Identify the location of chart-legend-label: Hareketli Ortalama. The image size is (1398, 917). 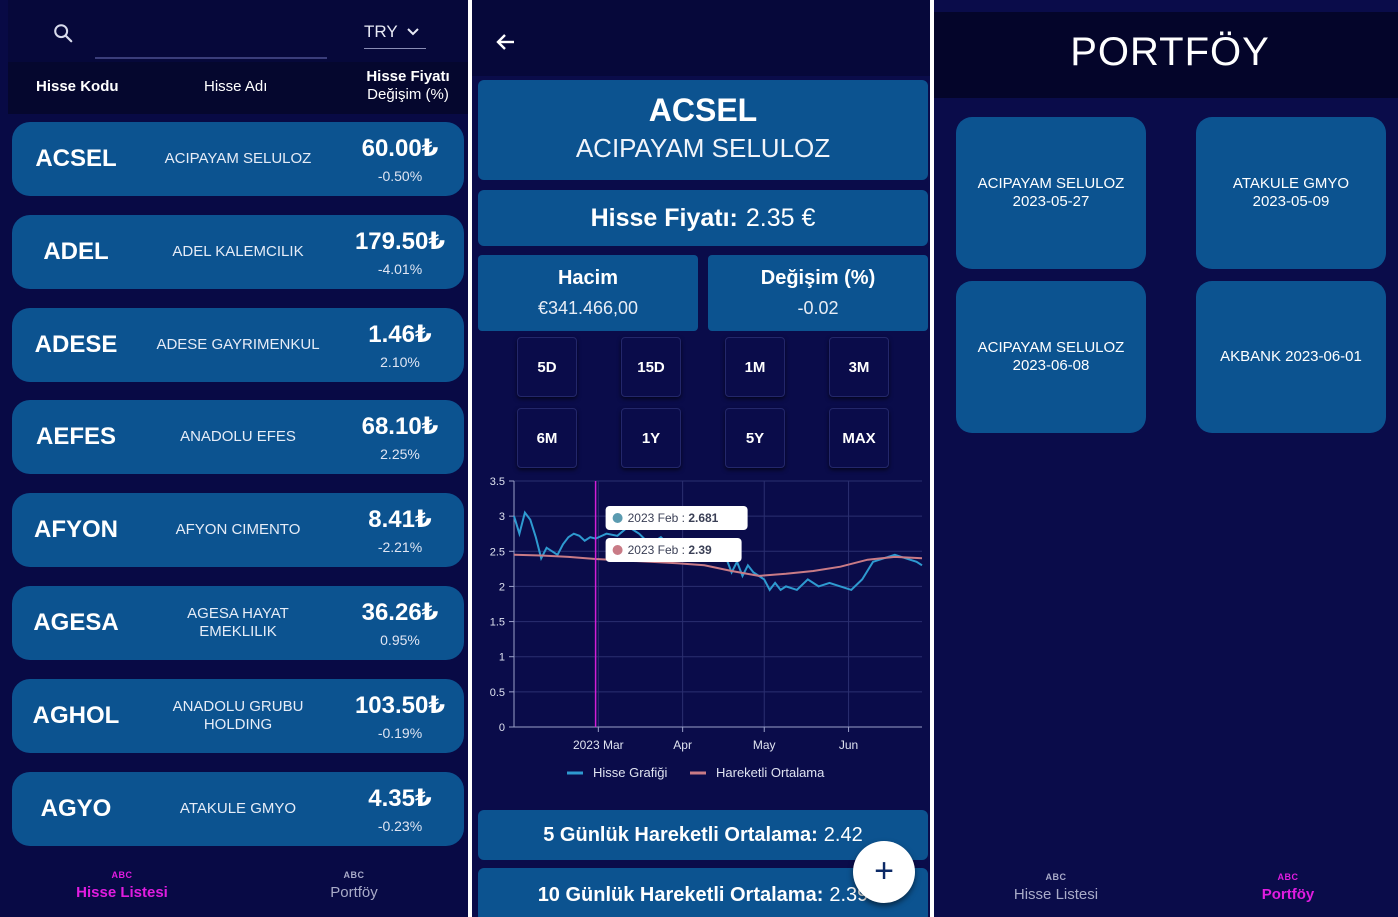
(770, 772).